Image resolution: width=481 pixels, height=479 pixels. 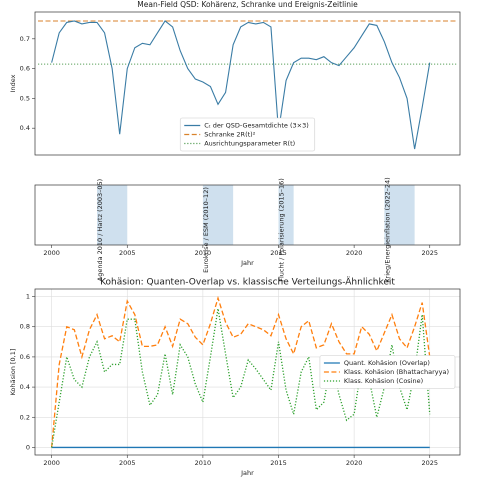 I want to click on event-label: Eurokrise / ESM (2010–12), so click(x=206, y=230).